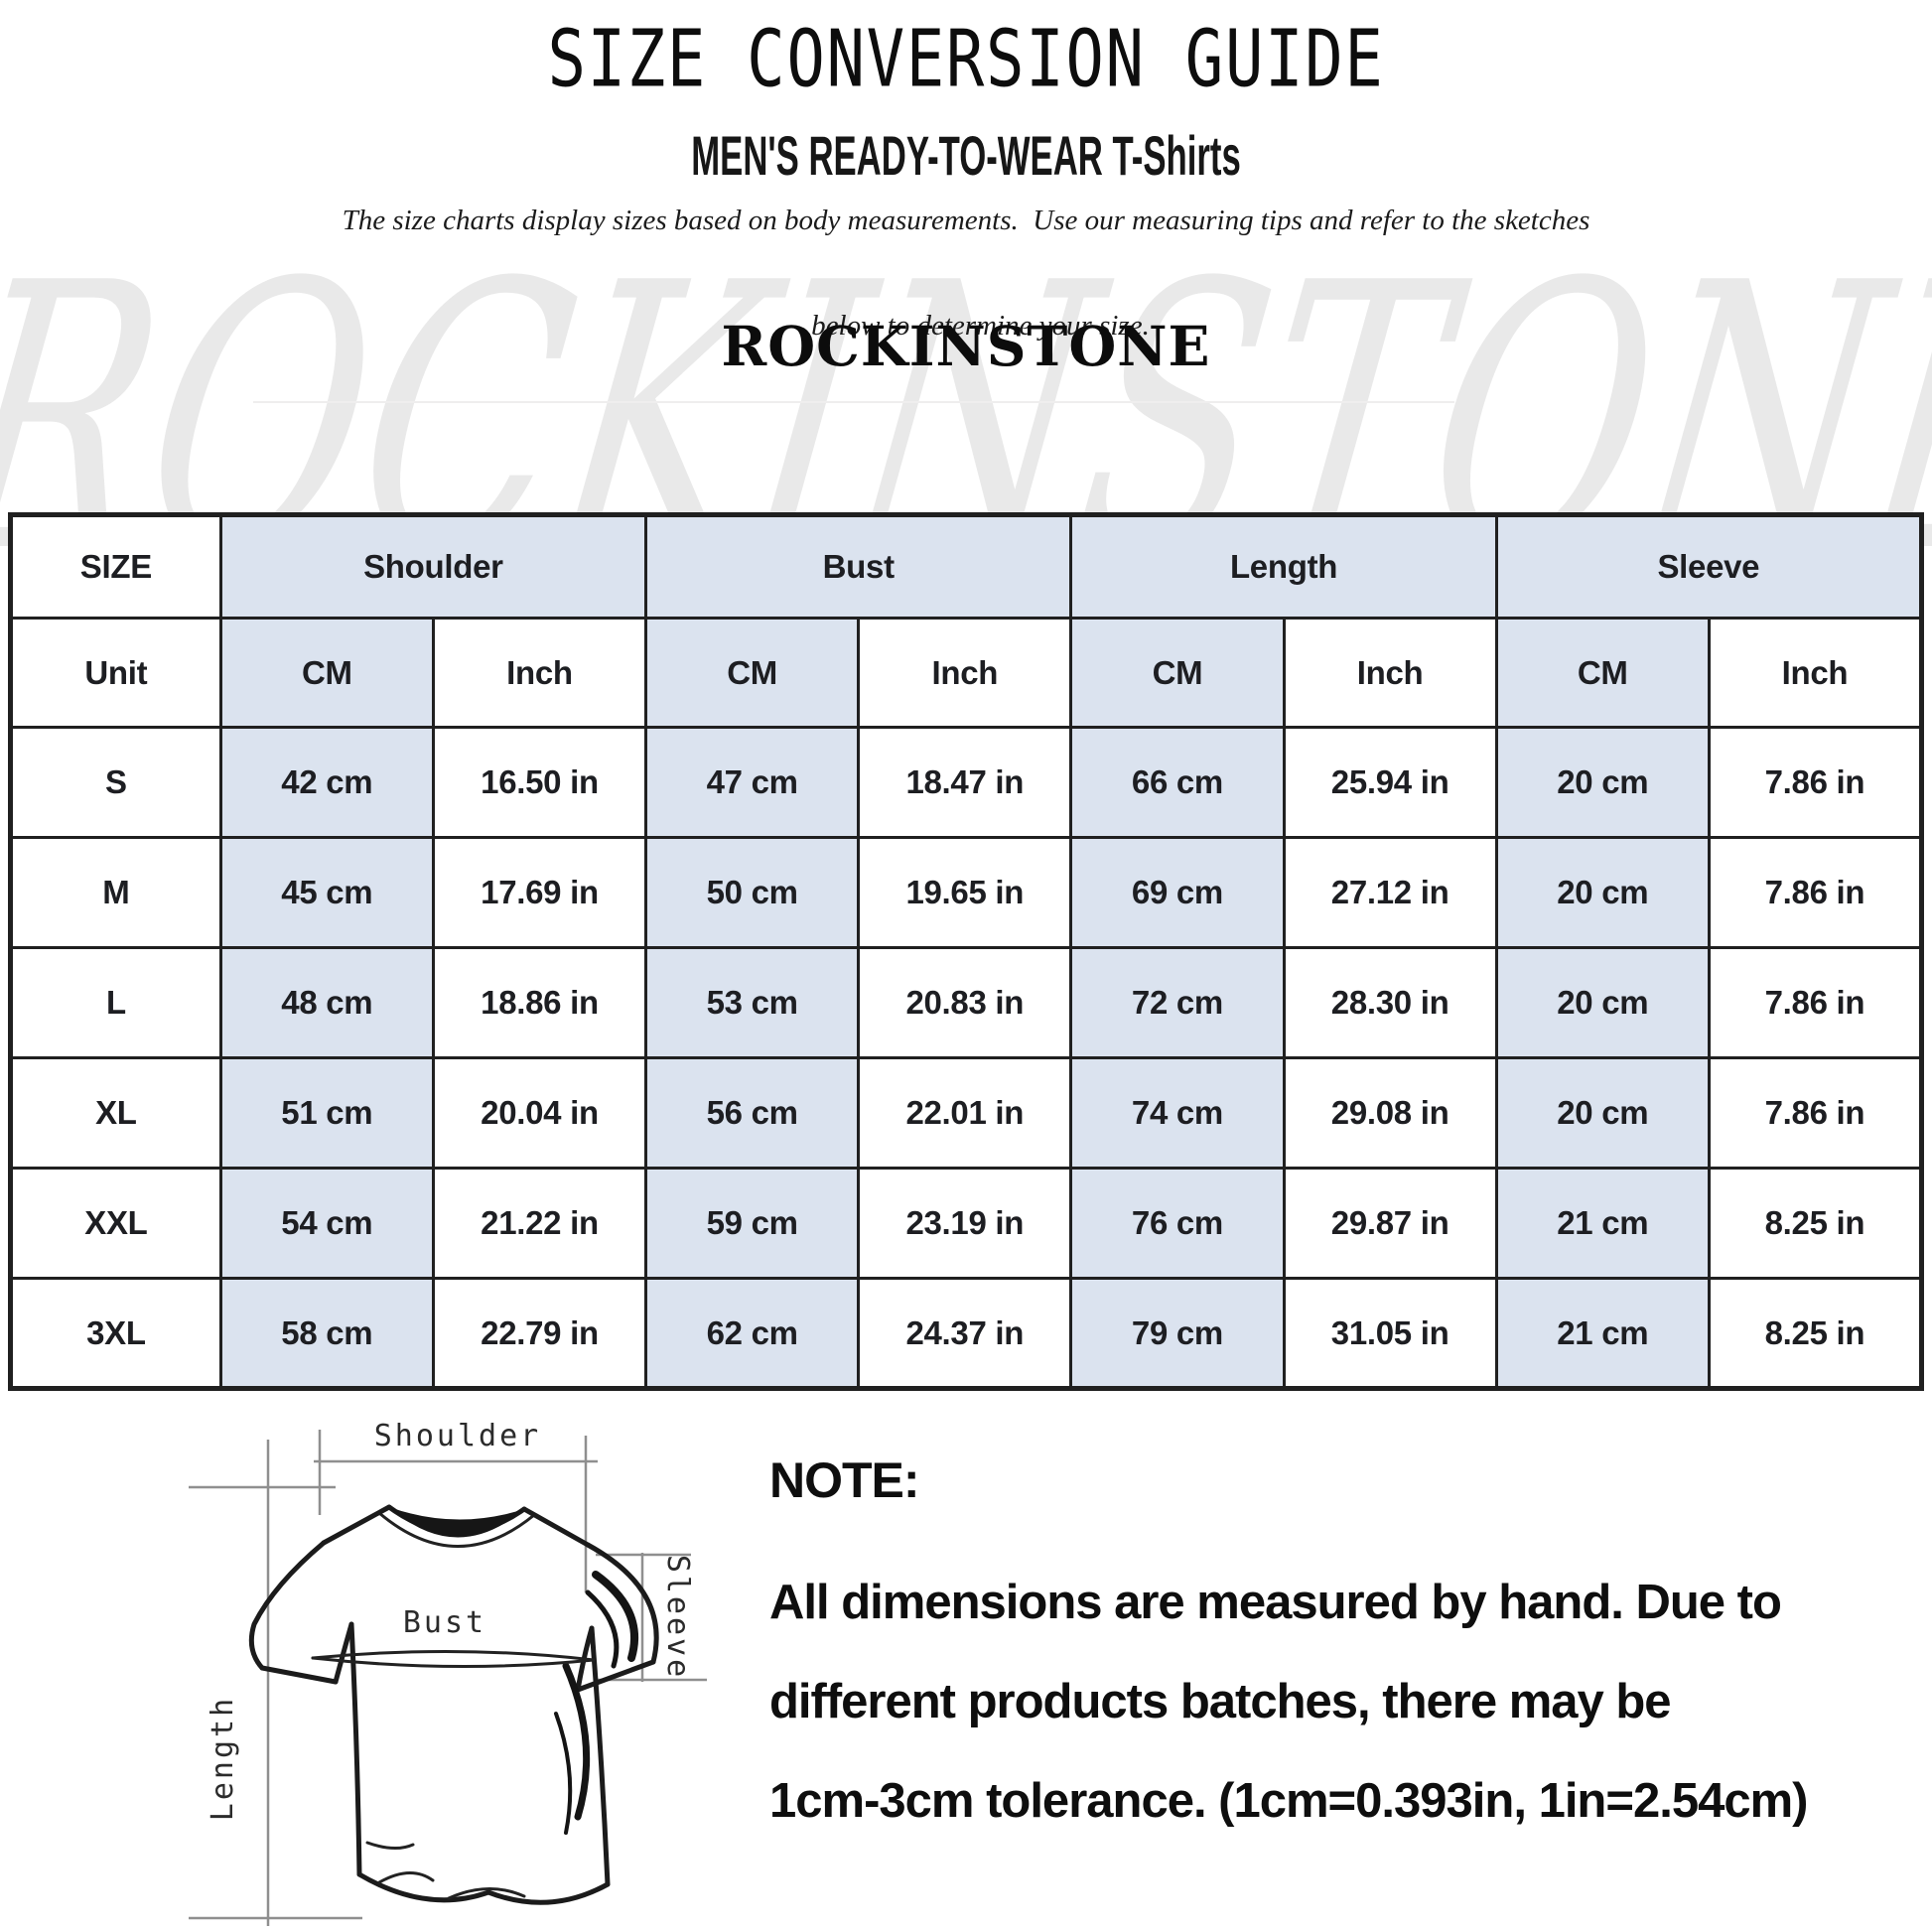 Image resolution: width=1932 pixels, height=1932 pixels. Describe the element at coordinates (458, 1436) in the screenshot. I see `diagram-shoulder-label: Shoulder` at that location.